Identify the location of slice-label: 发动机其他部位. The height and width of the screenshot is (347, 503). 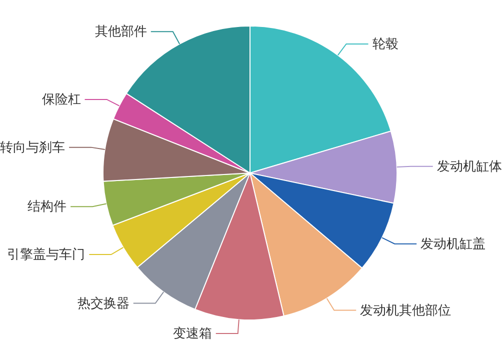
(406, 310).